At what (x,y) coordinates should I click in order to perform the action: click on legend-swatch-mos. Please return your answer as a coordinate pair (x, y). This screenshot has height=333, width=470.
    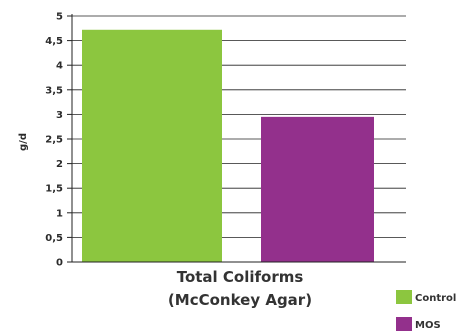
    Looking at the image, I should click on (404, 324).